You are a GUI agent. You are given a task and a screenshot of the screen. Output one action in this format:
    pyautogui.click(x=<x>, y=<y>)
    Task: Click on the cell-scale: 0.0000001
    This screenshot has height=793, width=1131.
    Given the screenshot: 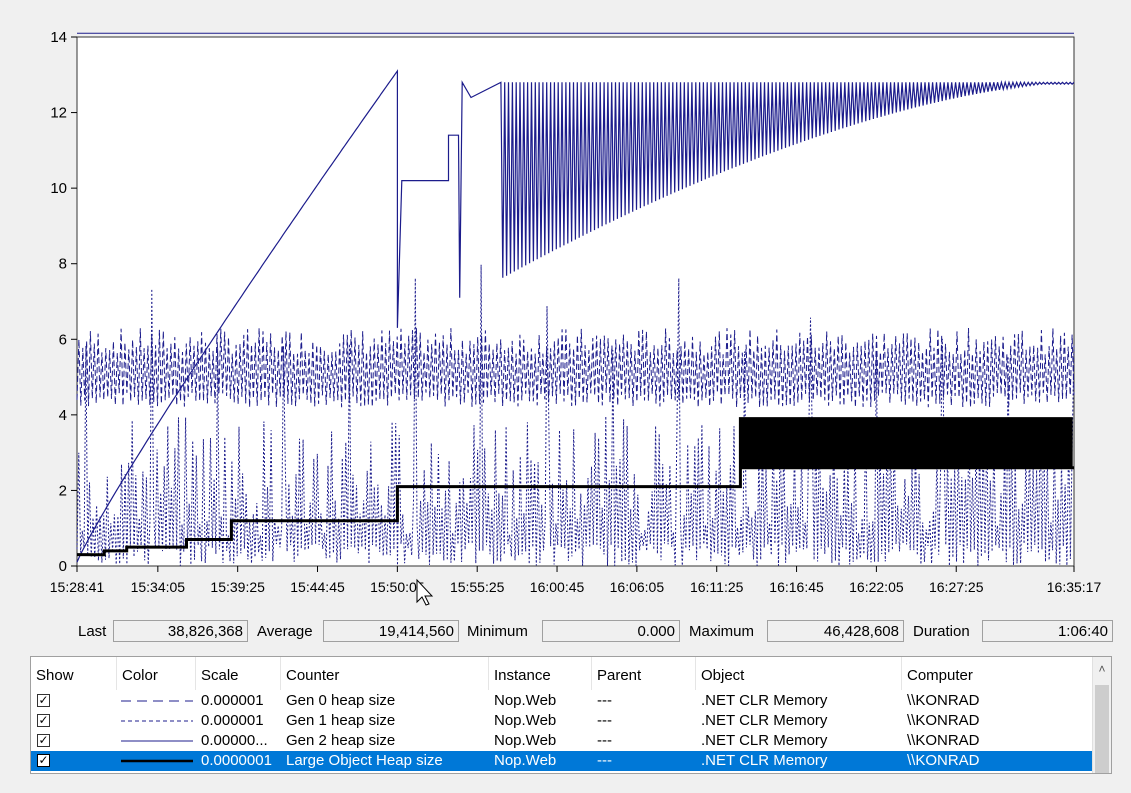 What is the action you would take?
    pyautogui.click(x=236, y=760)
    